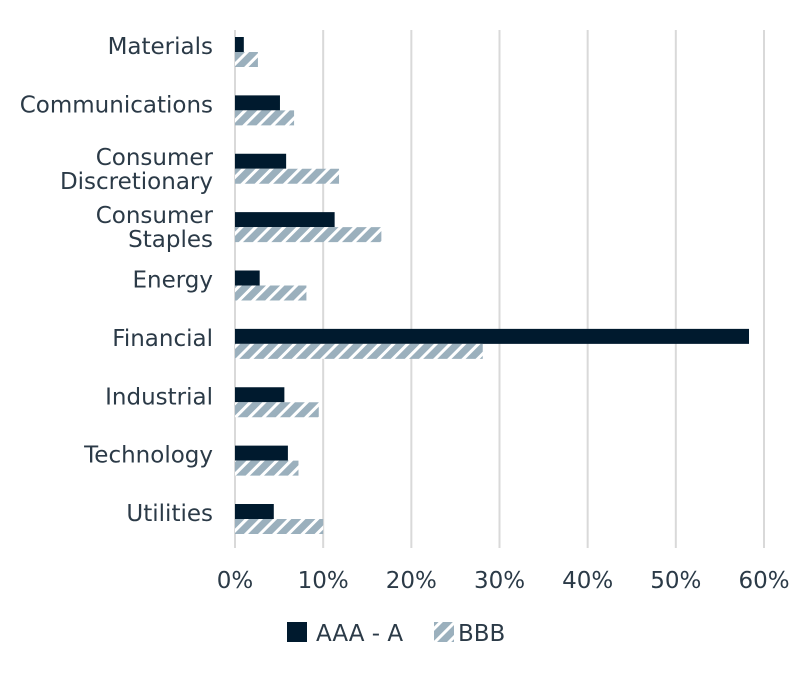  I want to click on category-label: Financial, so click(162, 339).